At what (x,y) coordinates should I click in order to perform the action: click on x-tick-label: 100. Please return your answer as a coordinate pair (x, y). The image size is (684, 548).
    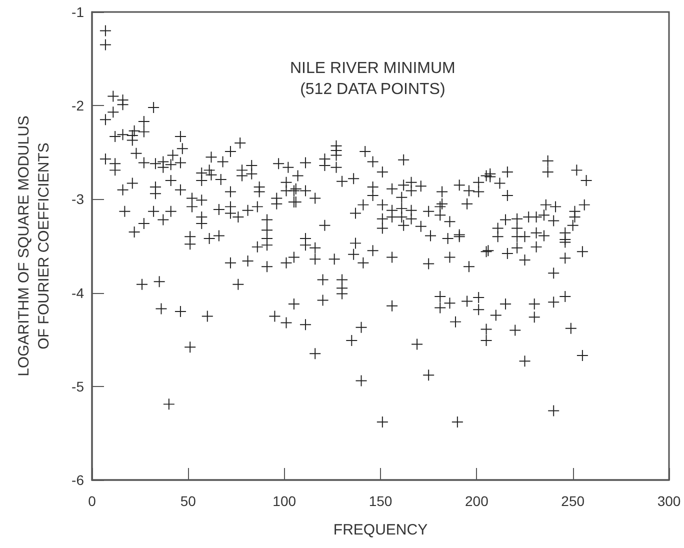
    Looking at the image, I should click on (284, 501).